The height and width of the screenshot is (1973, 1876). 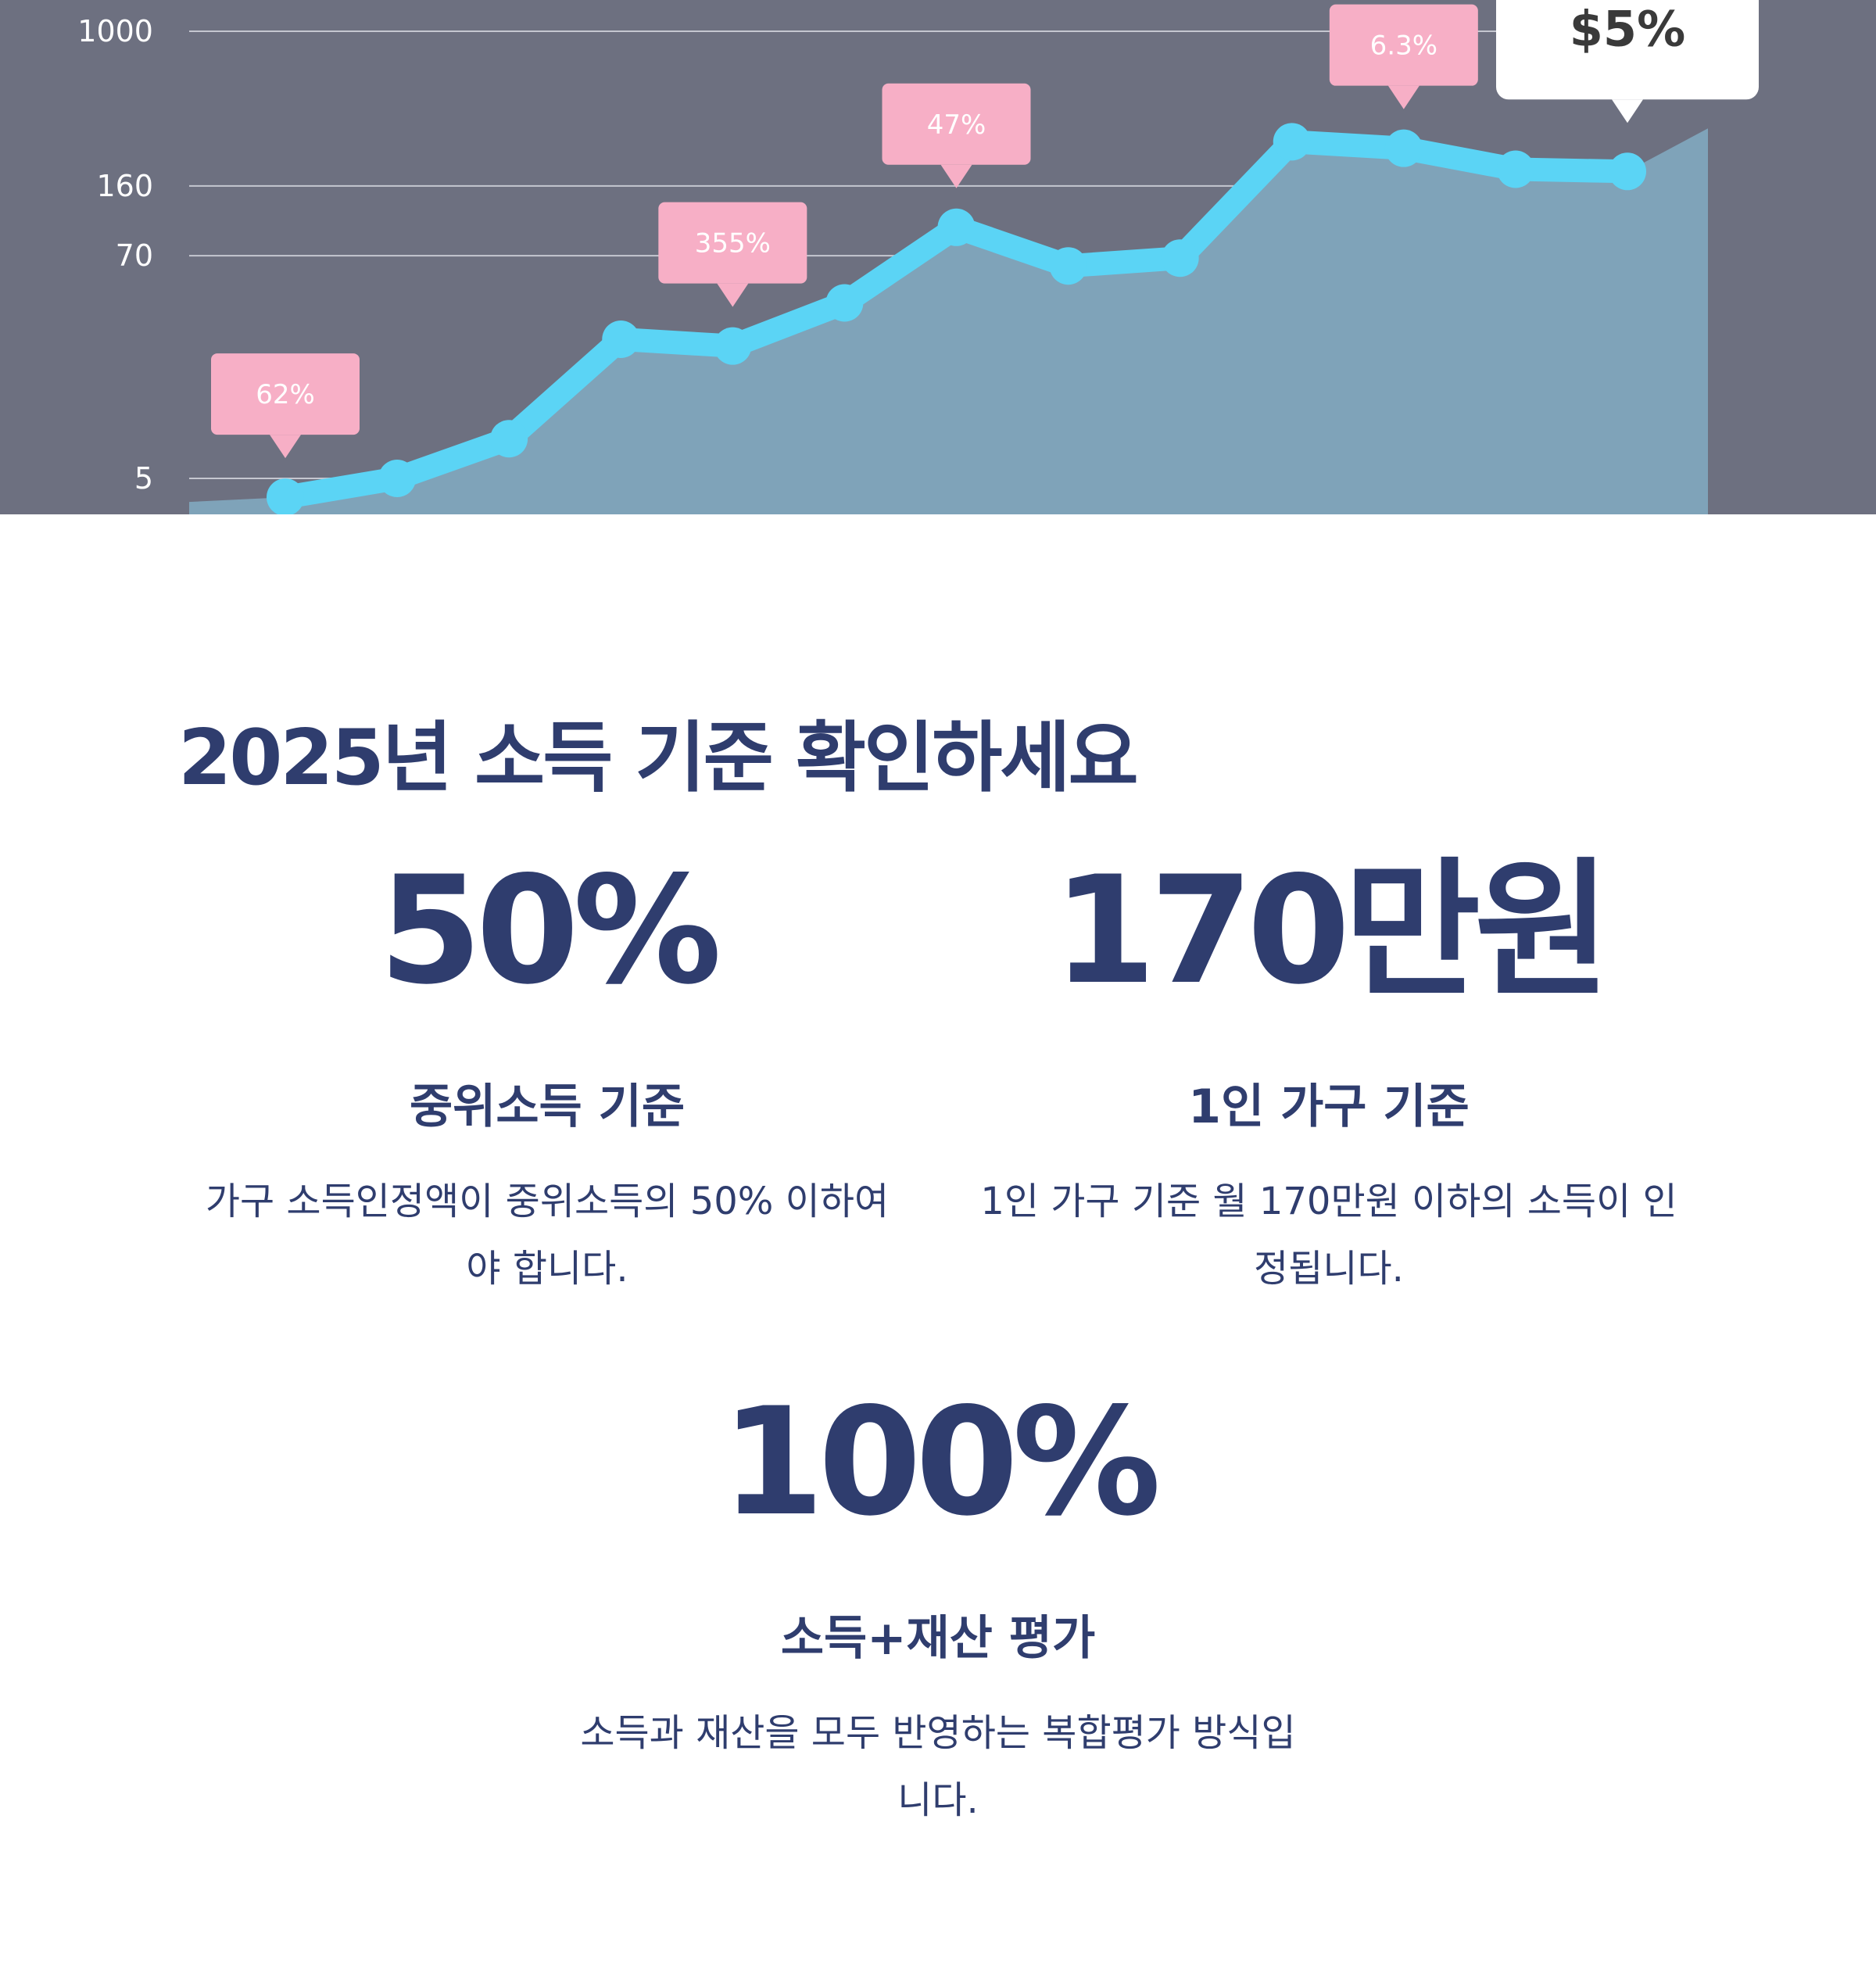 I want to click on stat-description-line: 1인 가구 기준 월 170만원 이하의 소득이 인, so click(x=1328, y=1201).